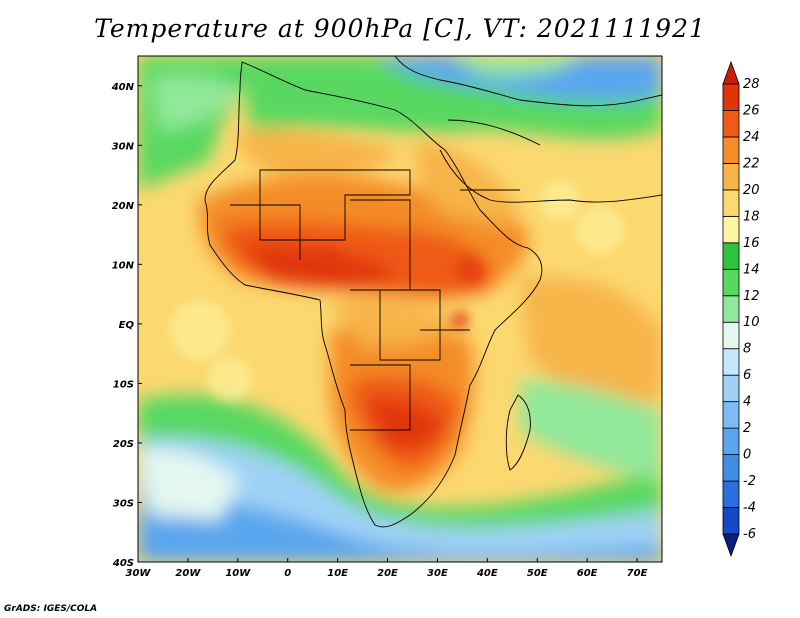  Describe the element at coordinates (731, 72) in the screenshot. I see `colorbar-max-arrow` at that location.